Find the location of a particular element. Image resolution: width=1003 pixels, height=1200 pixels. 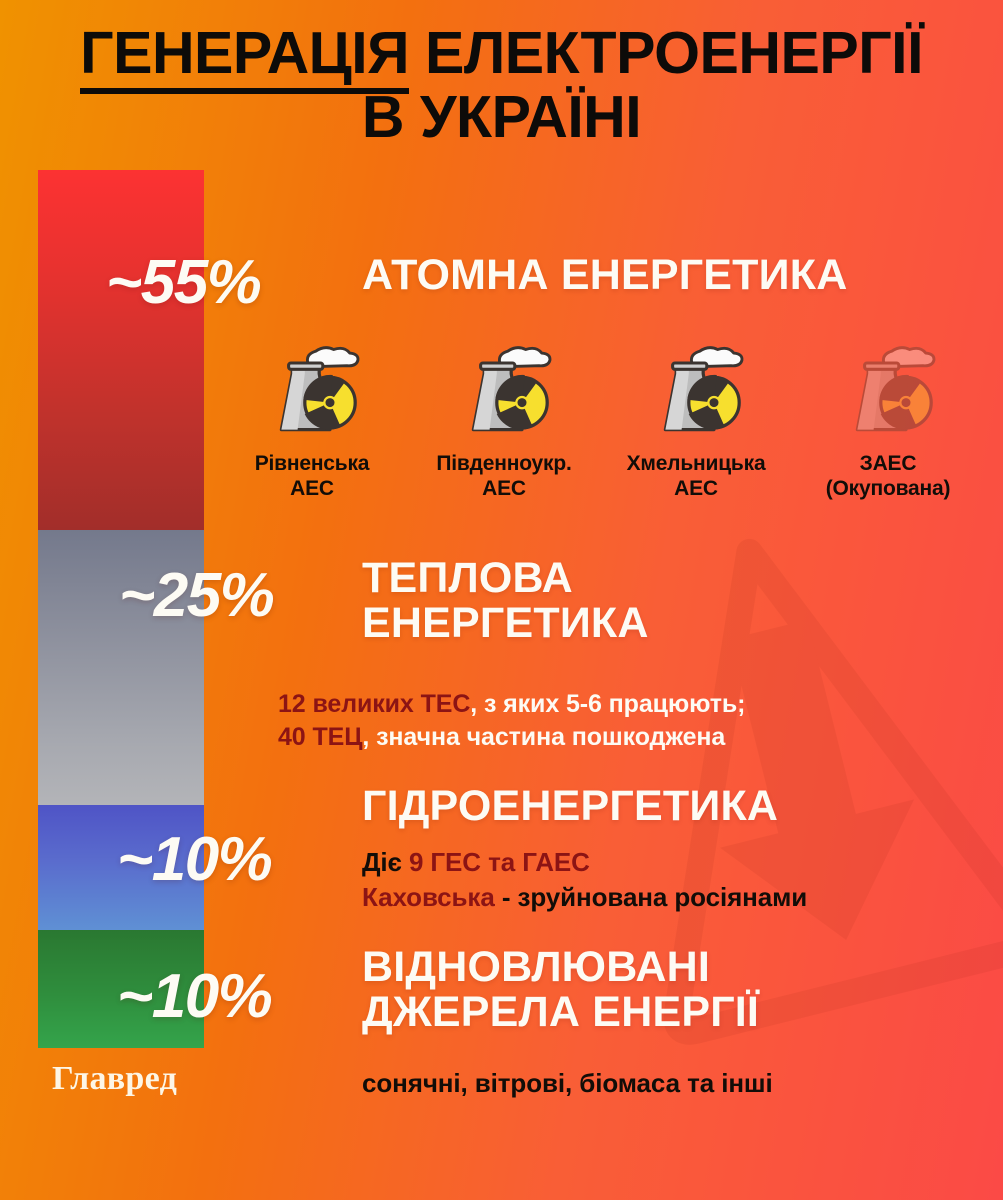

heading-line: ГІДРОЕНЕРГЕТИКА is located at coordinates (570, 806).